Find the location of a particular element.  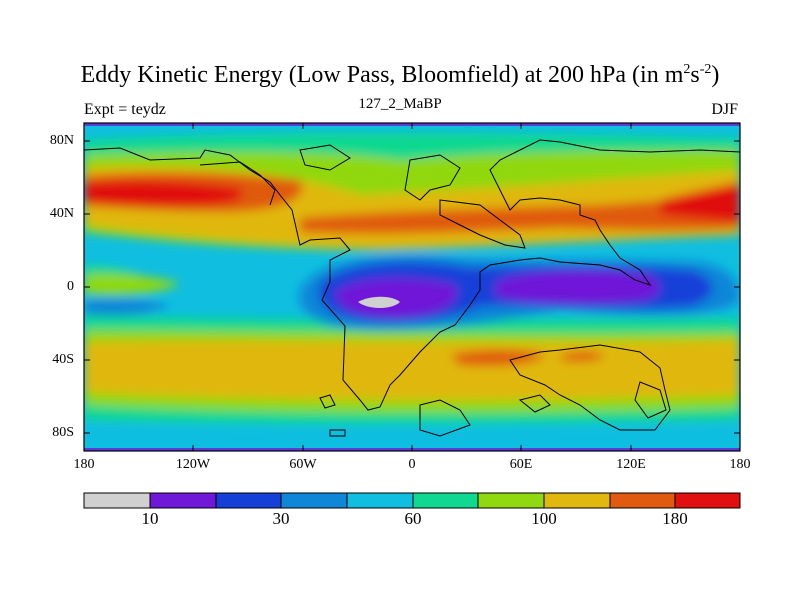

experiment-id: 127_2_MaBP is located at coordinates (400, 104).